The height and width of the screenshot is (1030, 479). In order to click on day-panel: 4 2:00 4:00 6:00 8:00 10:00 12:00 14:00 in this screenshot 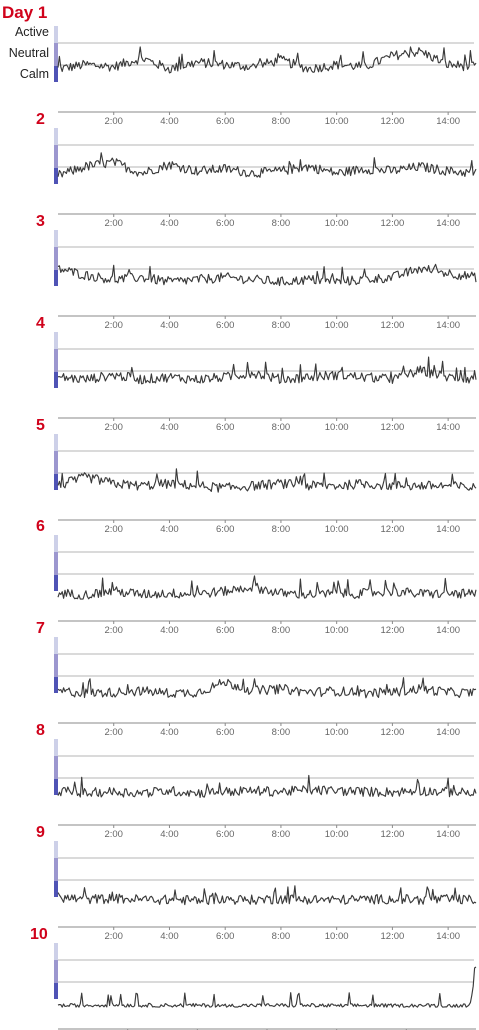, I will do `click(256, 374)`.